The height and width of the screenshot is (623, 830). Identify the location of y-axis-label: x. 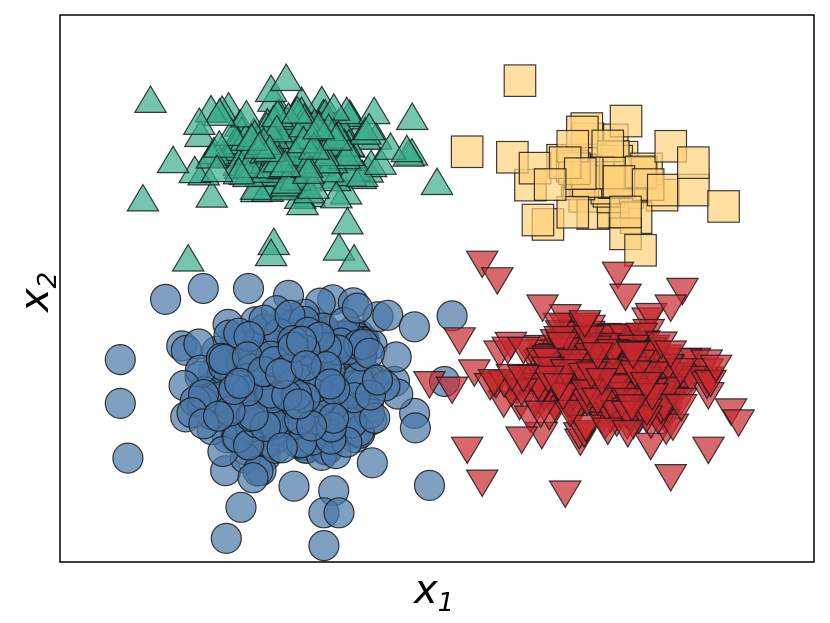
(35, 301).